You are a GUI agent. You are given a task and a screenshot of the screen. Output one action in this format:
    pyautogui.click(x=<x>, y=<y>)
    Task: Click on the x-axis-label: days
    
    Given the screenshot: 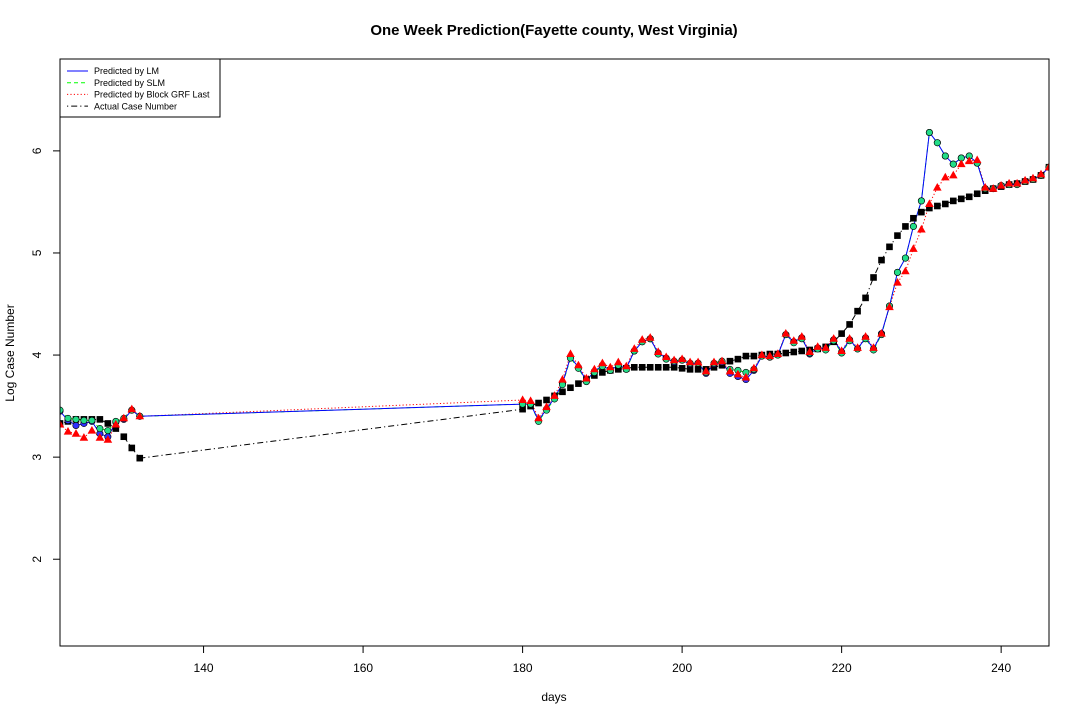 What is the action you would take?
    pyautogui.click(x=553, y=697)
    